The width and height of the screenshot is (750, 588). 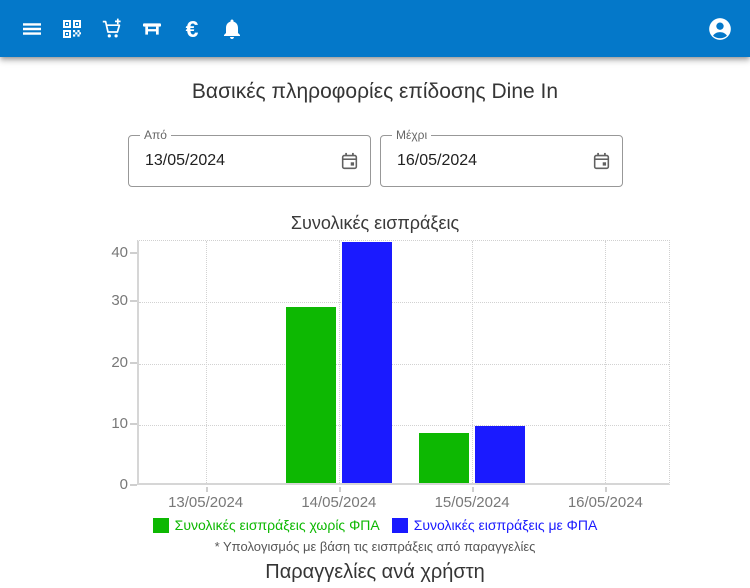 What do you see at coordinates (375, 157) in the screenshot?
I see `date-filters: Από 13/05/2024 Μέχρι 16/05/2024` at bounding box center [375, 157].